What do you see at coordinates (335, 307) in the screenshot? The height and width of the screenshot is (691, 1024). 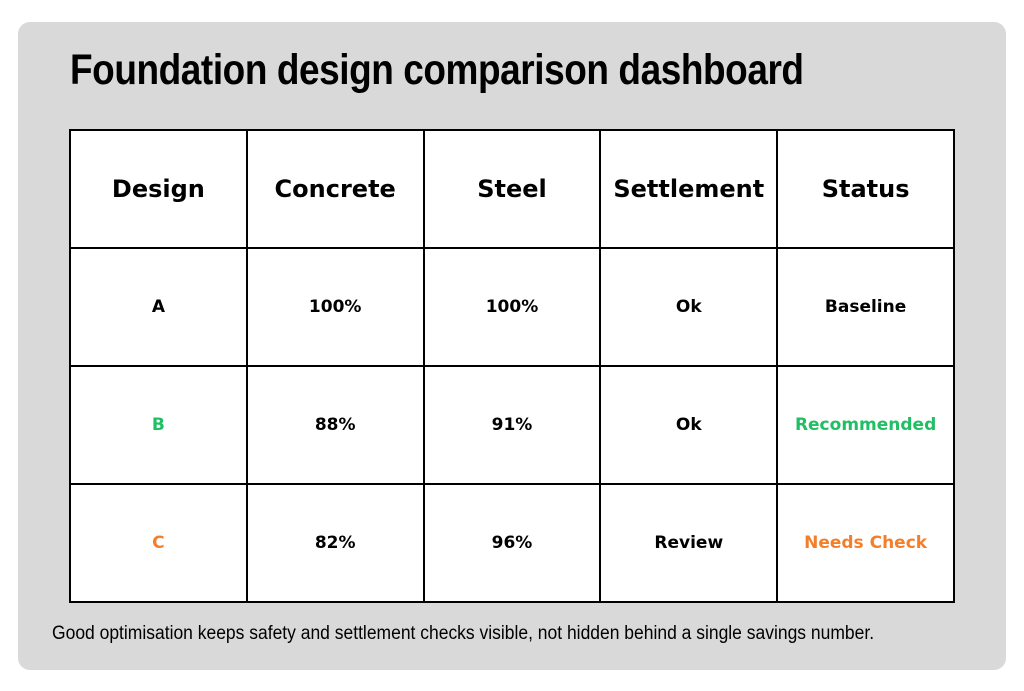 I see `concrete-cell: 100%` at bounding box center [335, 307].